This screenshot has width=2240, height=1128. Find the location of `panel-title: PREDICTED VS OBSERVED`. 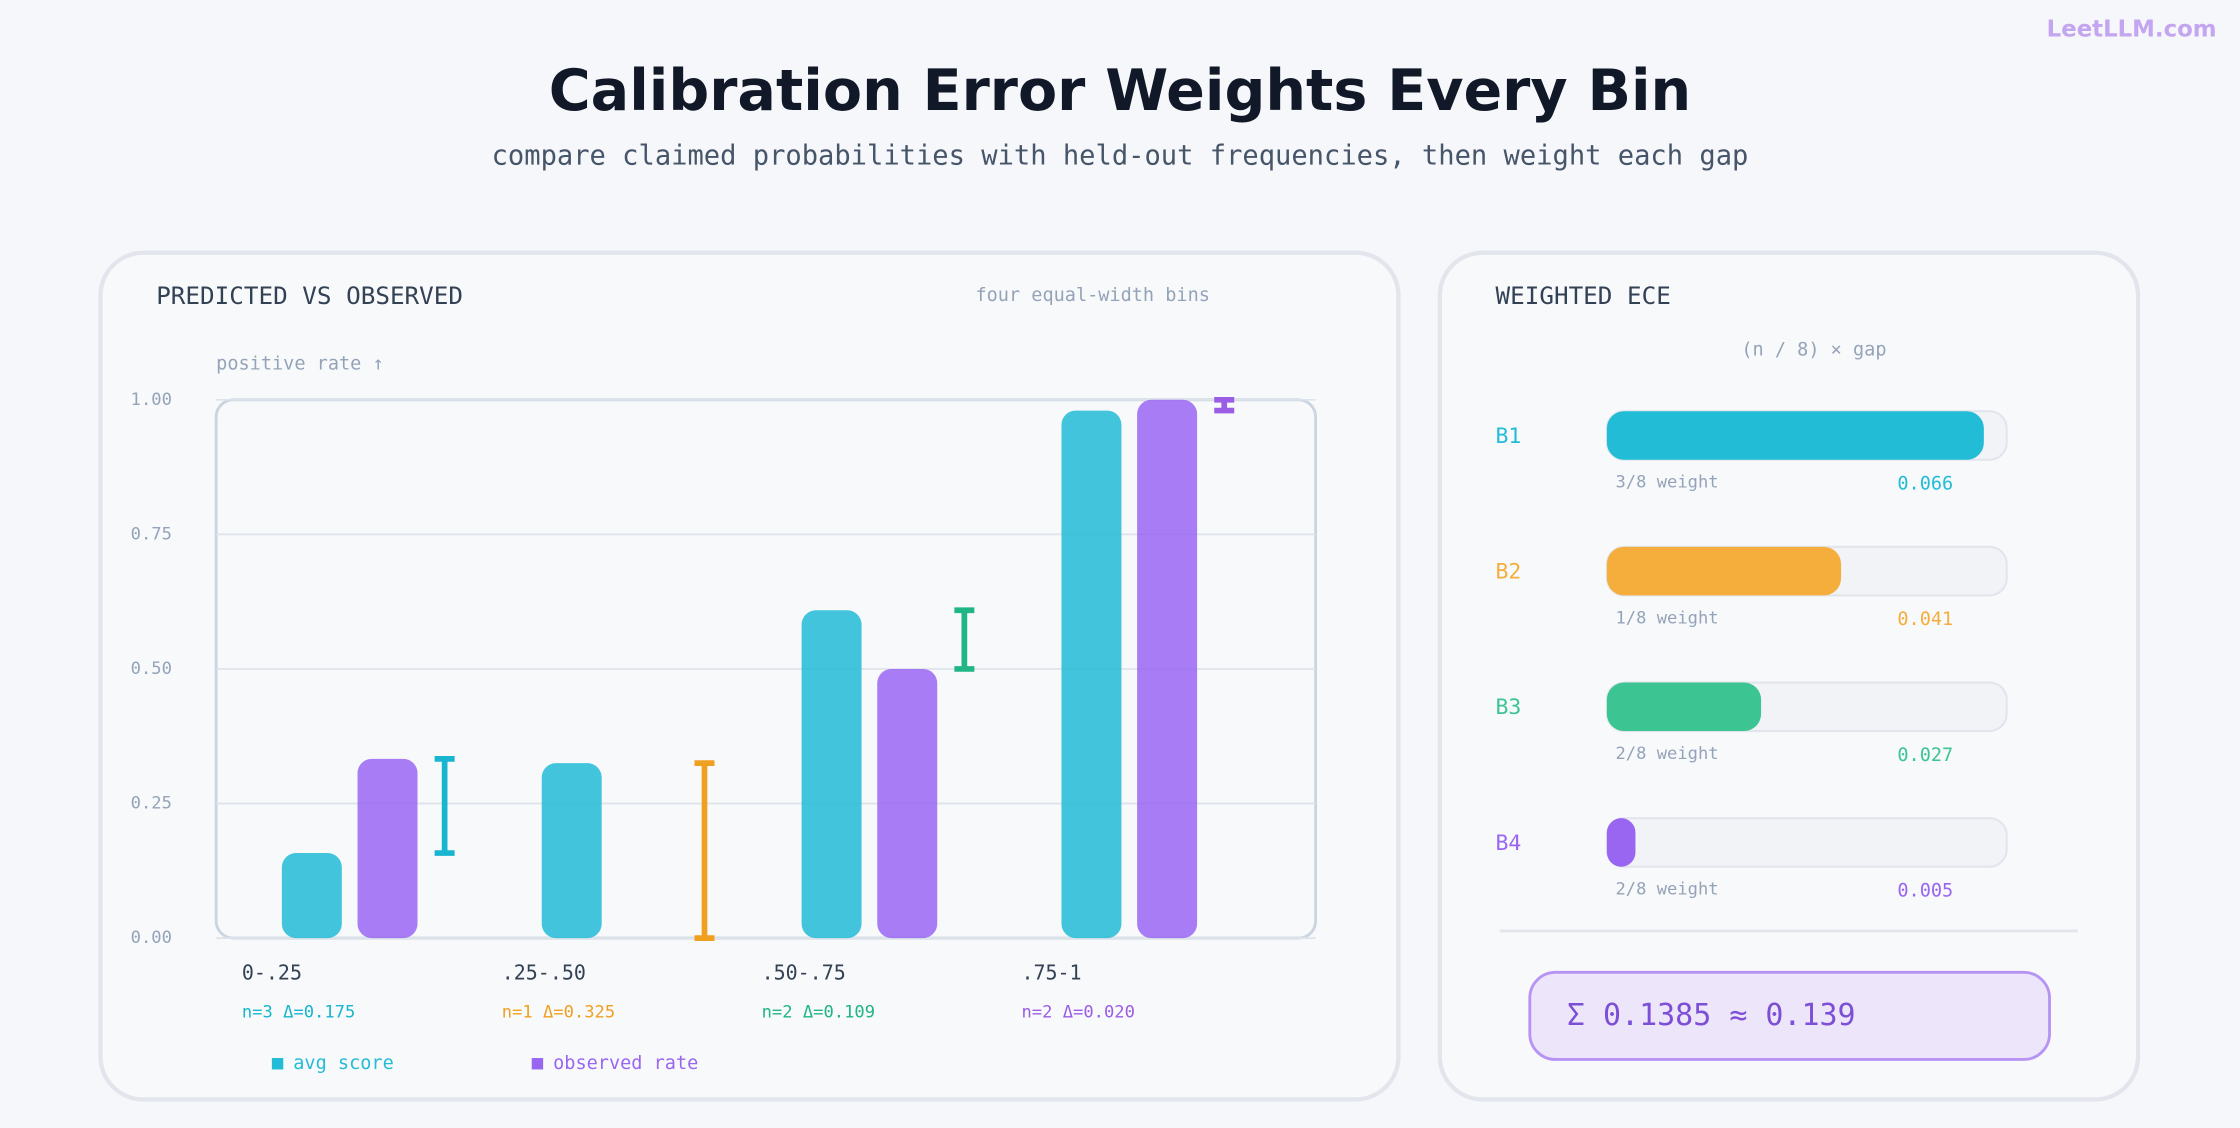

panel-title: PREDICTED VS OBSERVED is located at coordinates (309, 295).